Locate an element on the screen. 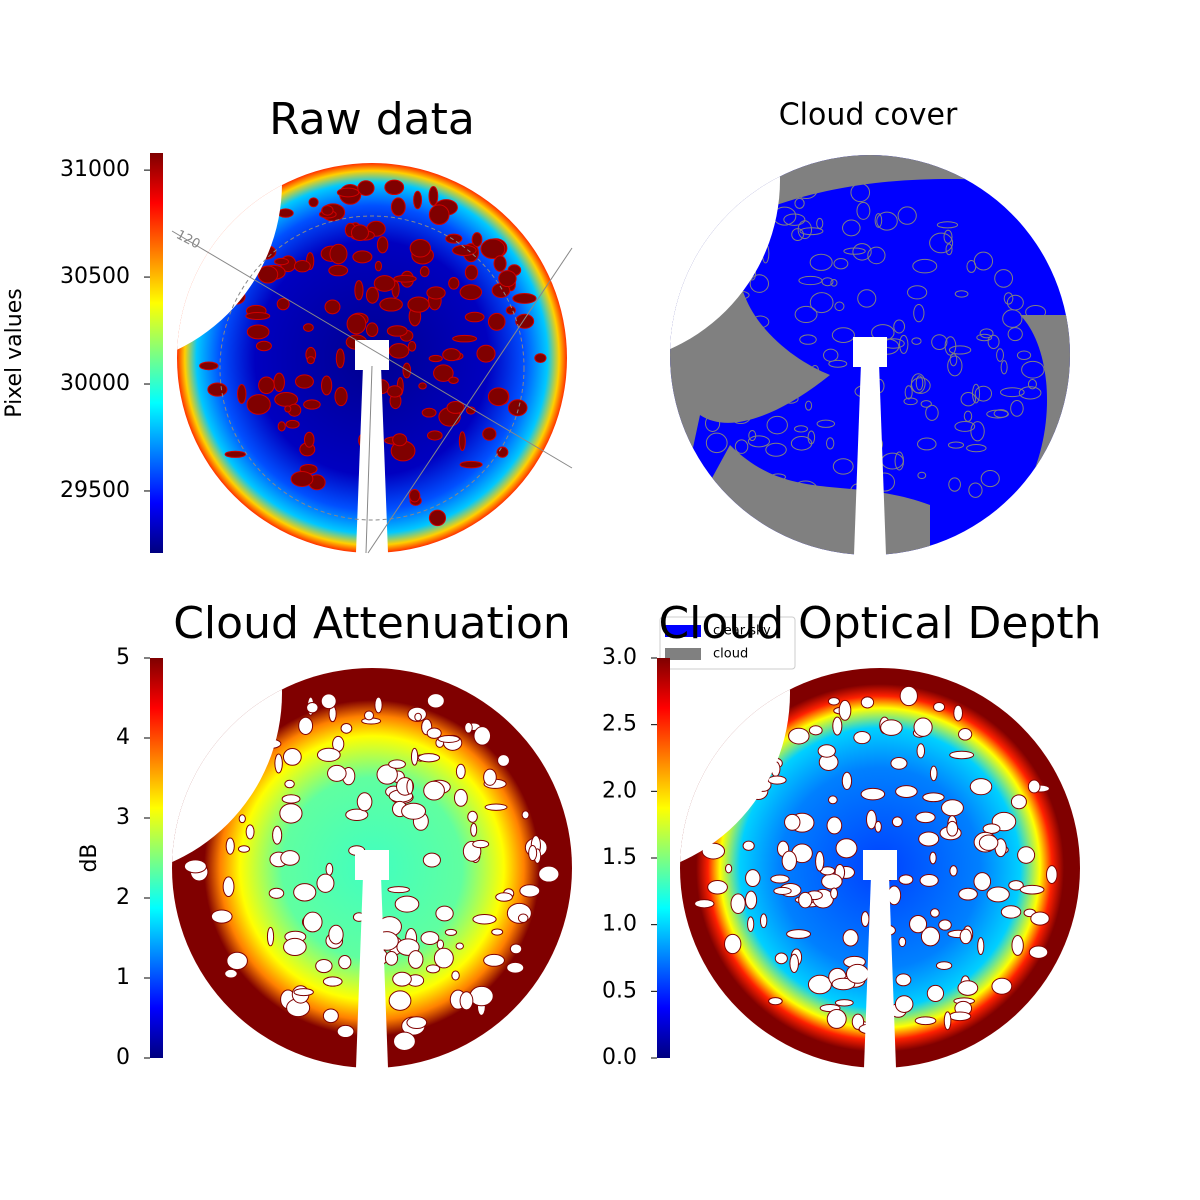 The width and height of the screenshot is (1200, 1200). colorbar-tick-label: 0.0 is located at coordinates (619, 1057).